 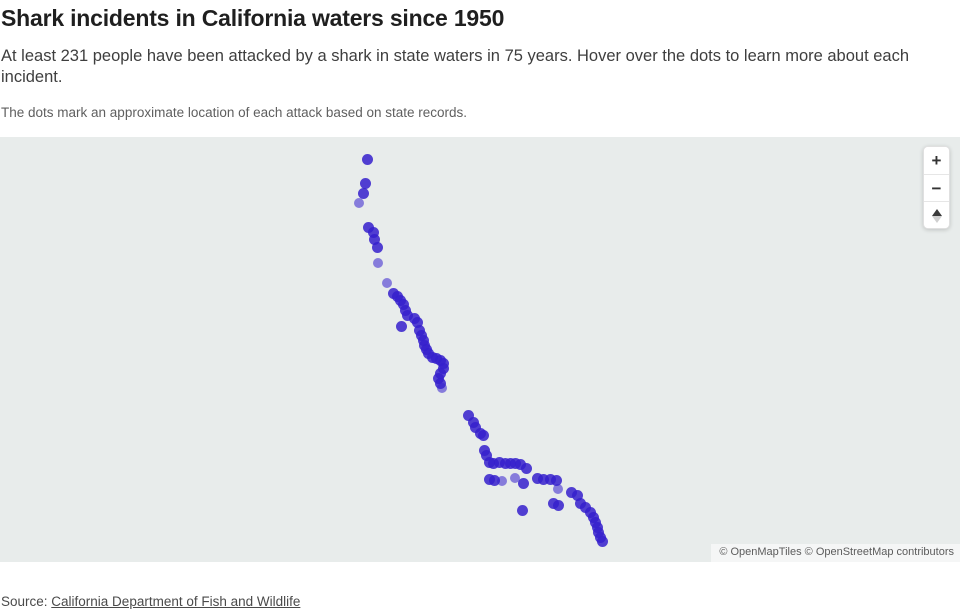 I want to click on zoom-out-button: −, so click(x=936, y=187).